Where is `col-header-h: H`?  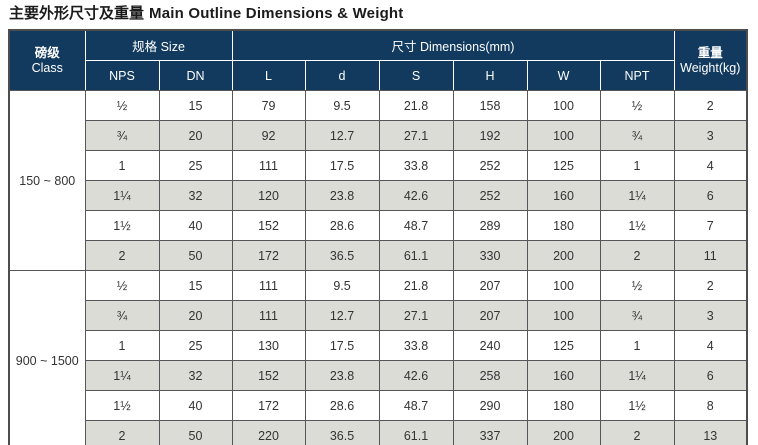
col-header-h: H is located at coordinates (490, 75).